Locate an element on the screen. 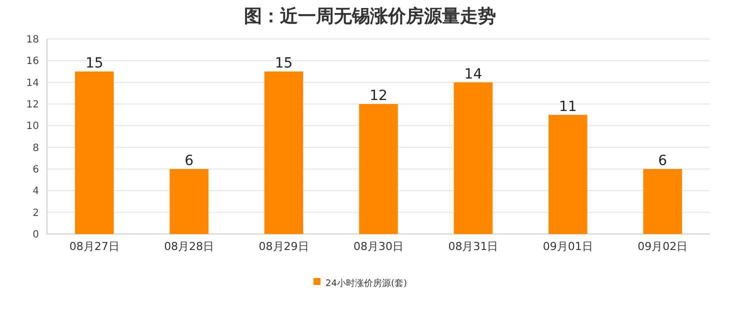  legend-label: 24小时涨价房源(套) is located at coordinates (366, 283).